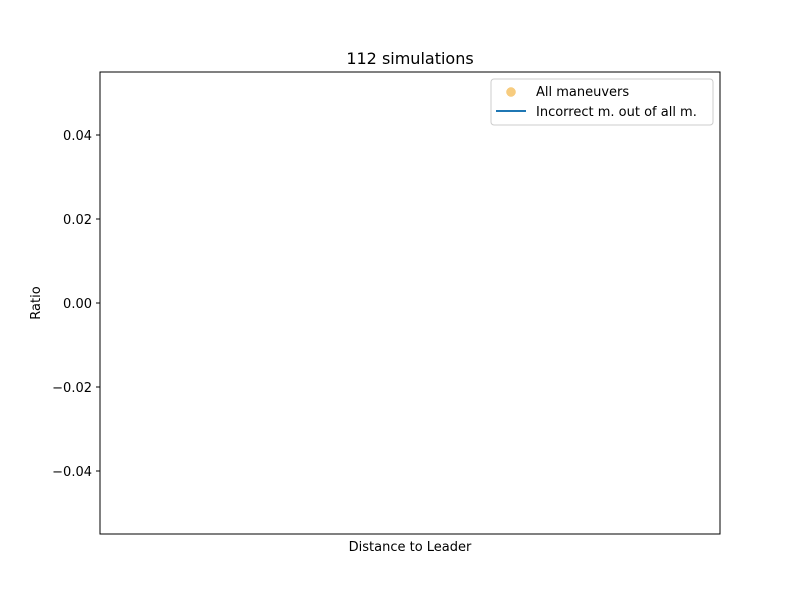 The height and width of the screenshot is (600, 800). I want to click on y-tick-label: 0.02, so click(77, 220).